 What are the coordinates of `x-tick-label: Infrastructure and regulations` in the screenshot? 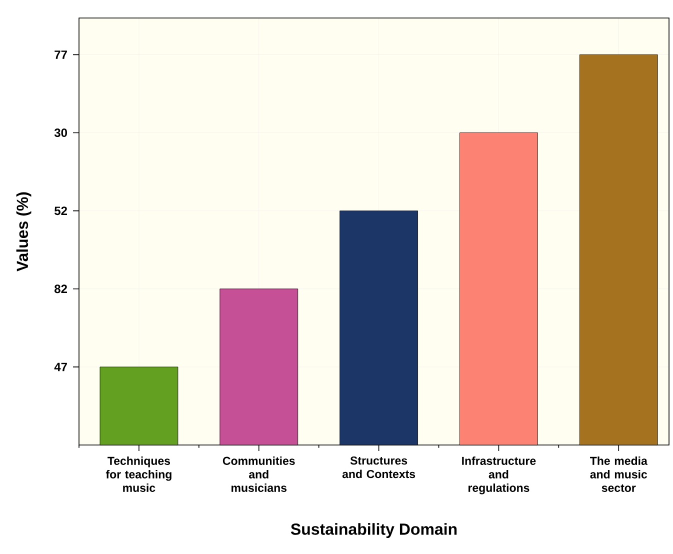 It's located at (499, 475).